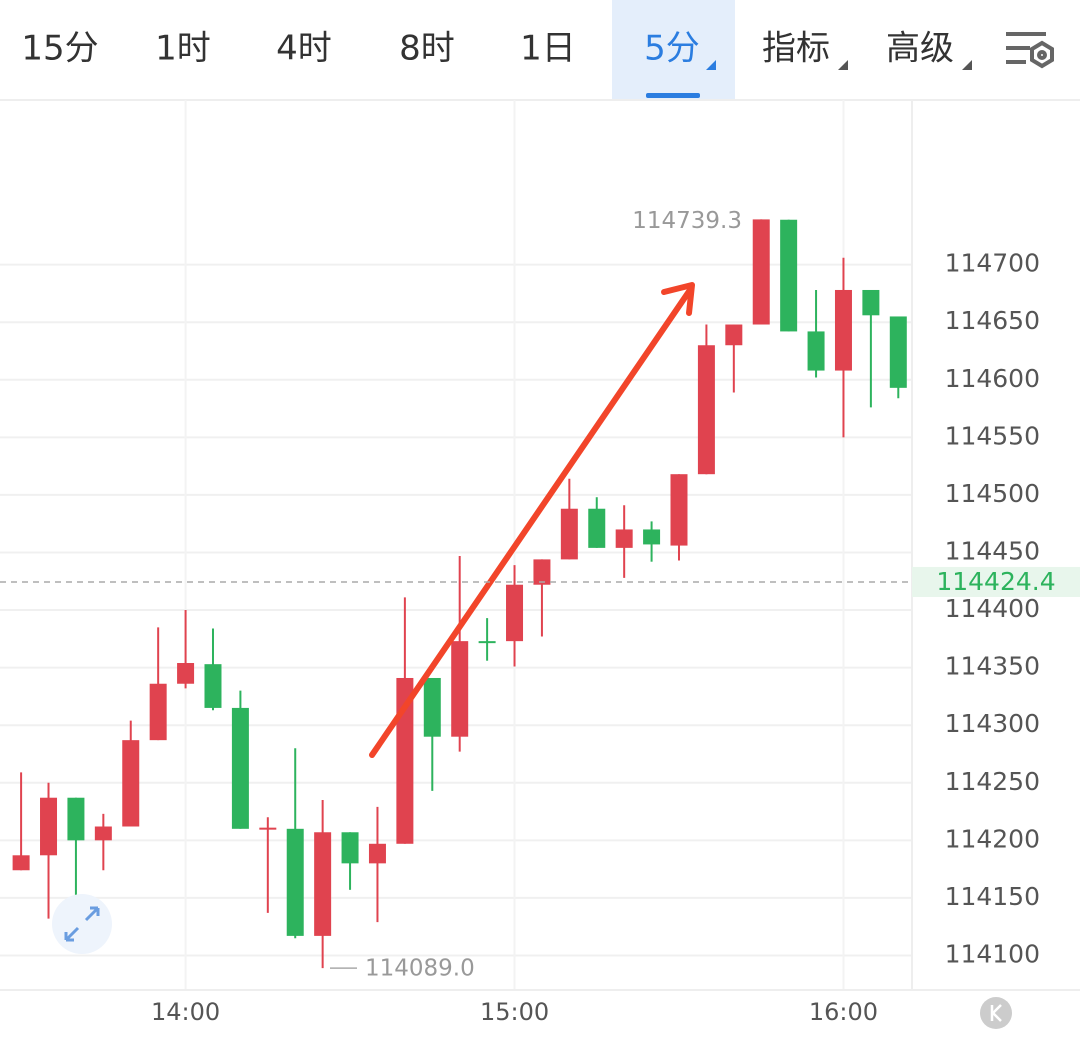 The height and width of the screenshot is (1038, 1080). What do you see at coordinates (304, 49) in the screenshot?
I see `tab: 4时` at bounding box center [304, 49].